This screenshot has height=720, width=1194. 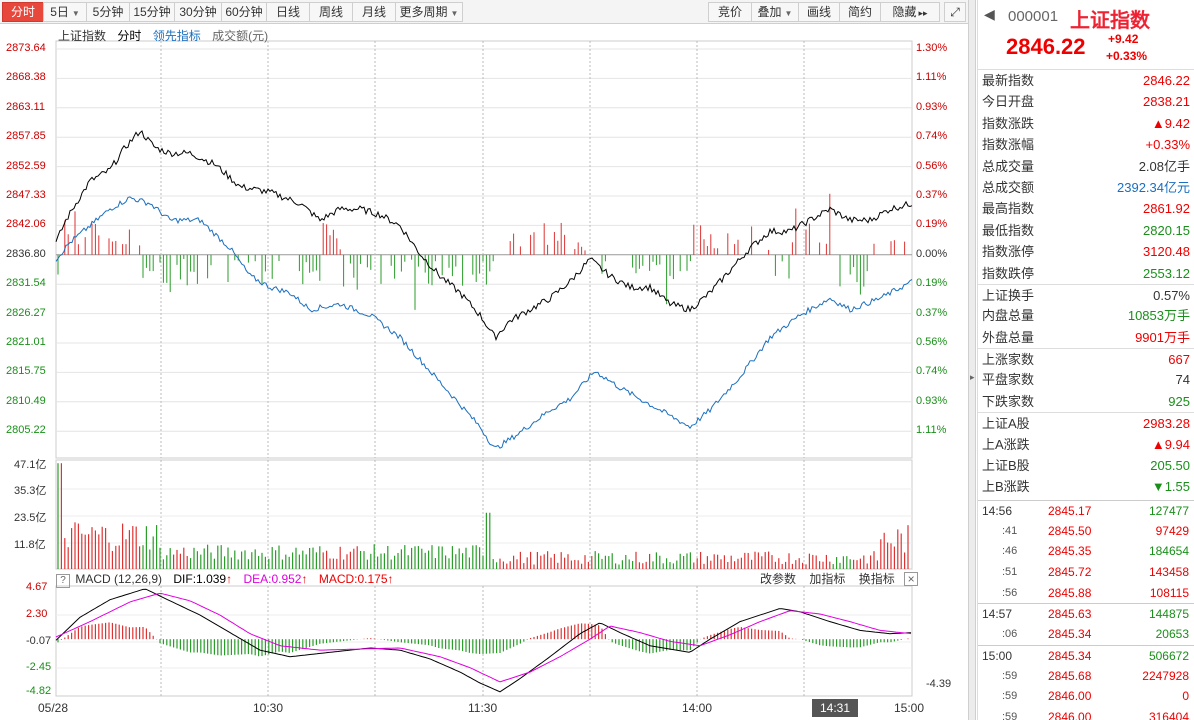 What do you see at coordinates (200, 579) in the screenshot?
I see `macd-dif-label: DIF:1.039` at bounding box center [200, 579].